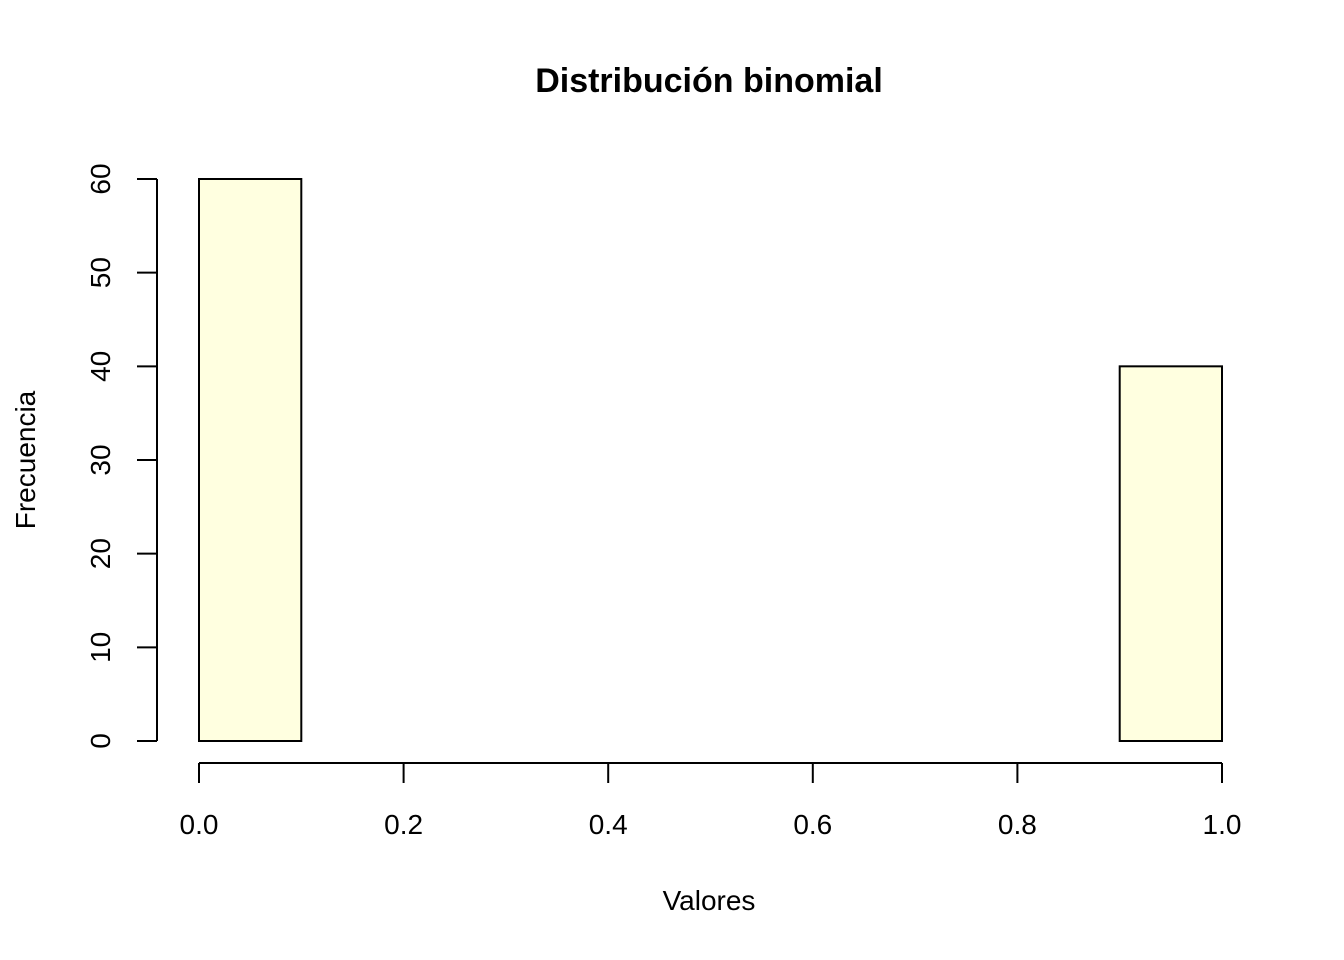 This screenshot has height=960, width=1344. I want to click on x-tick-label: 0.8, so click(1017, 824).